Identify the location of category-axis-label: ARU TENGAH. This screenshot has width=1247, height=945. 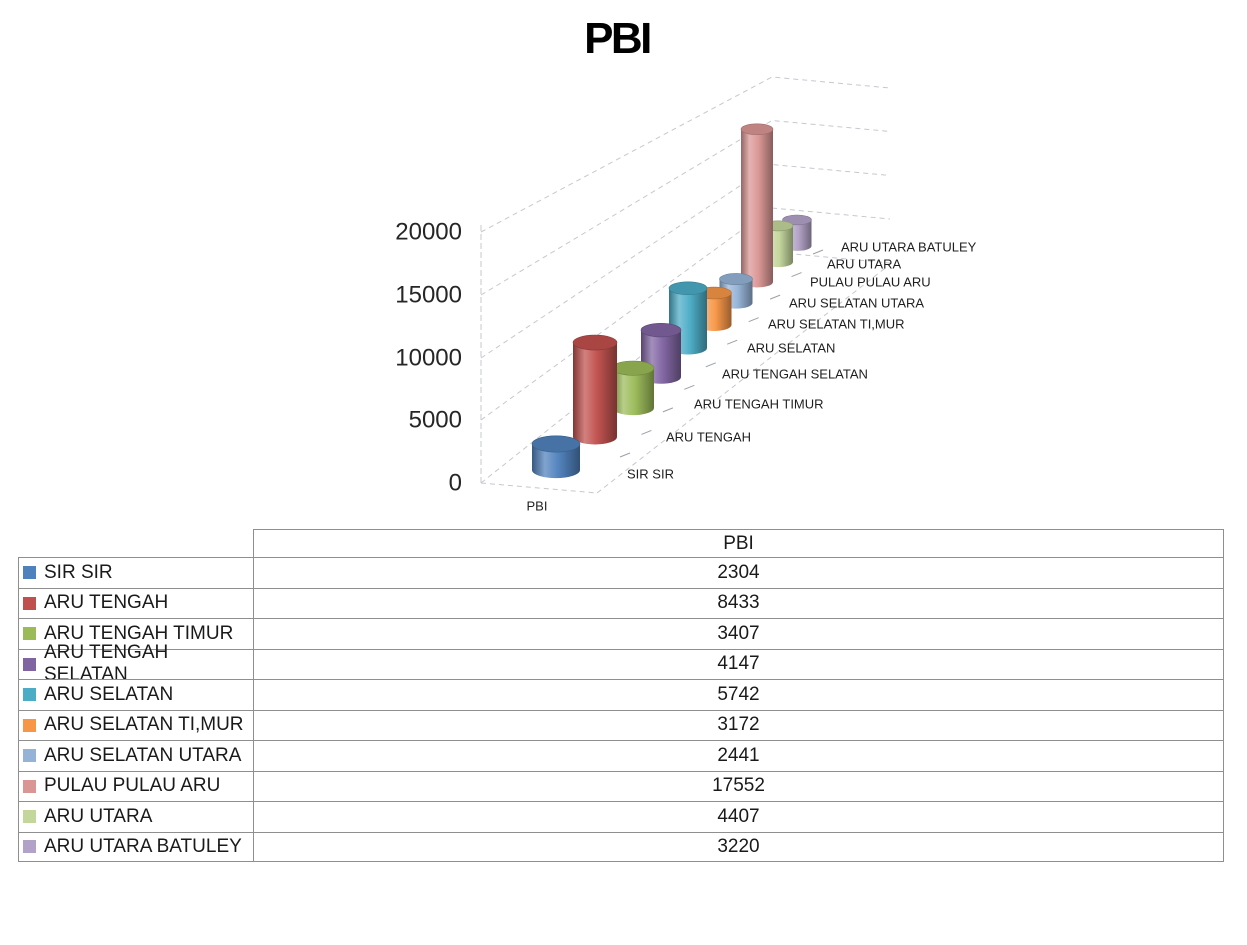
(708, 436).